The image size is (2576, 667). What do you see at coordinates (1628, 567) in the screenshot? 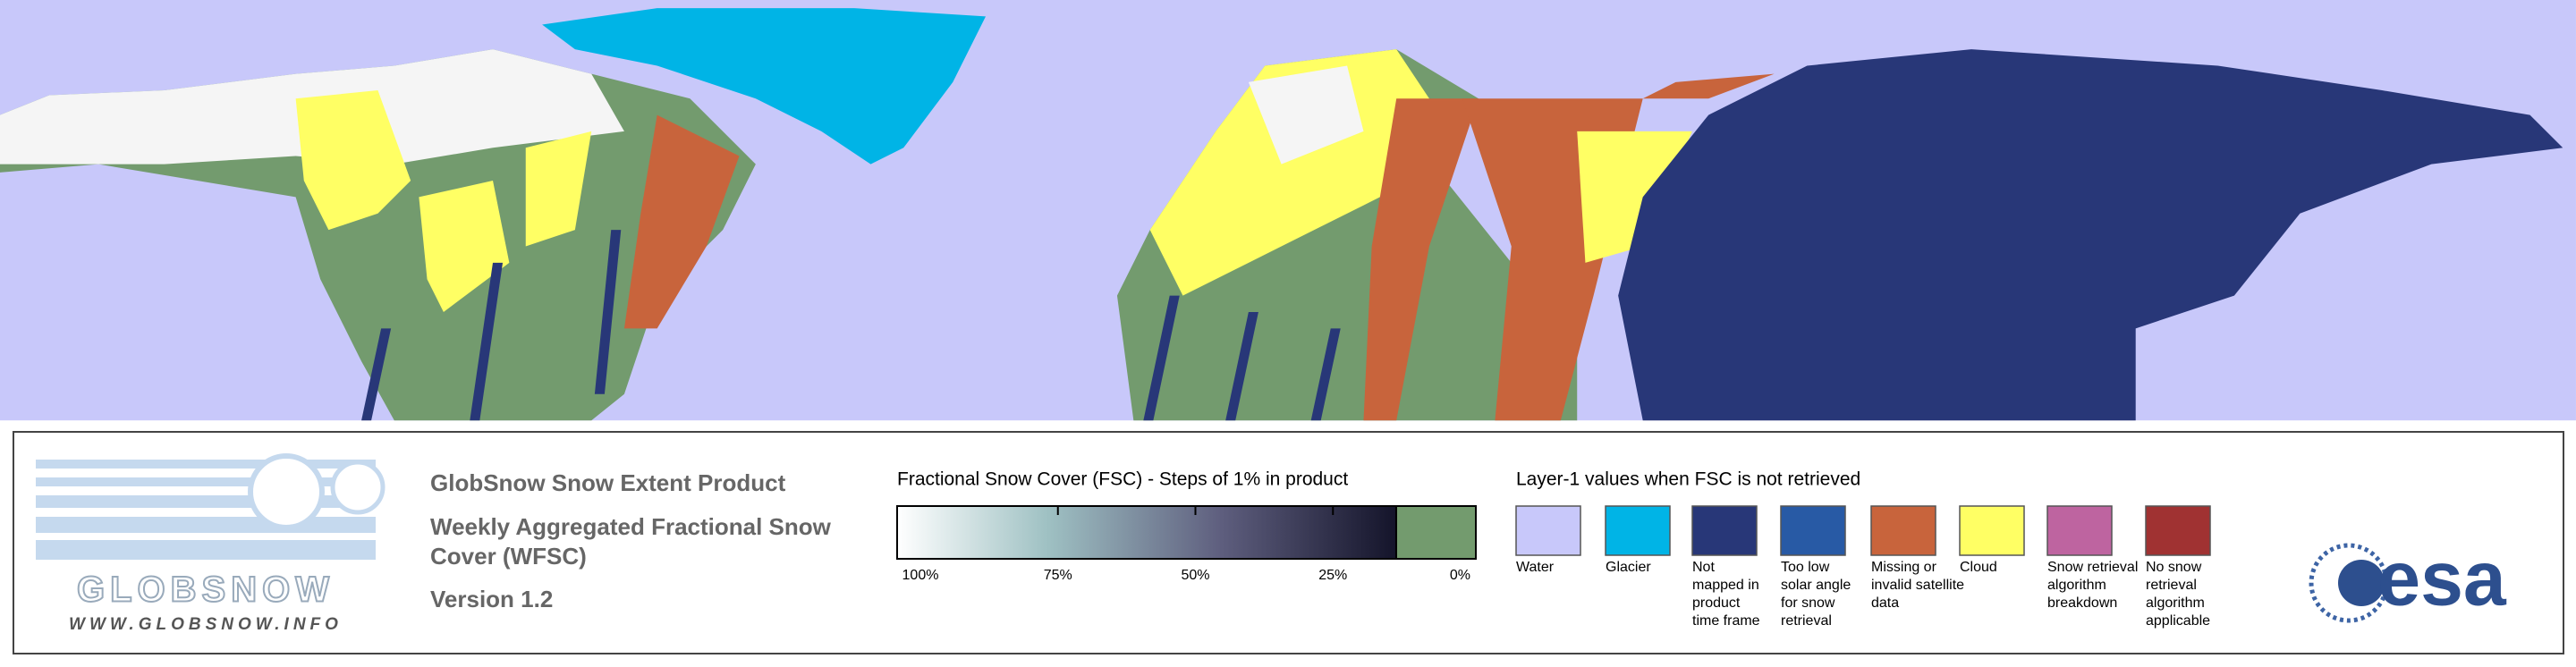
I see `legend-label: Glacier` at bounding box center [1628, 567].